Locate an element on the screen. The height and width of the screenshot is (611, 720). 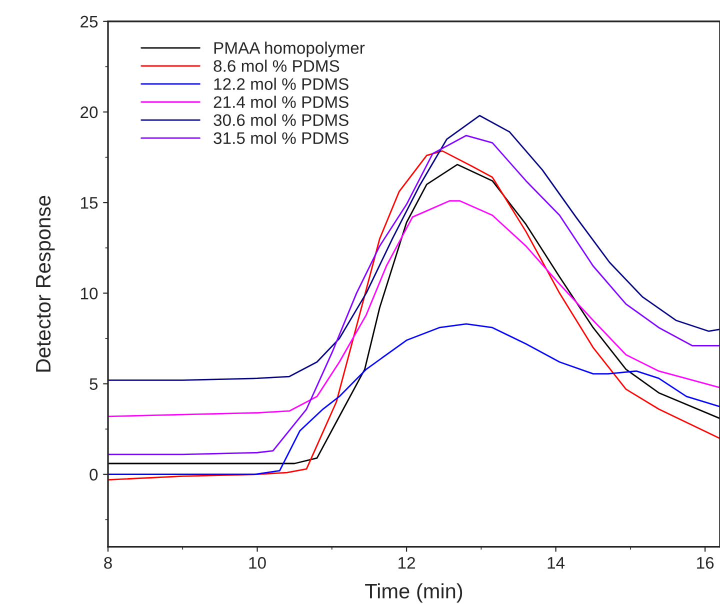
legend-label: 31.5 mol % PDMS is located at coordinates (281, 138).